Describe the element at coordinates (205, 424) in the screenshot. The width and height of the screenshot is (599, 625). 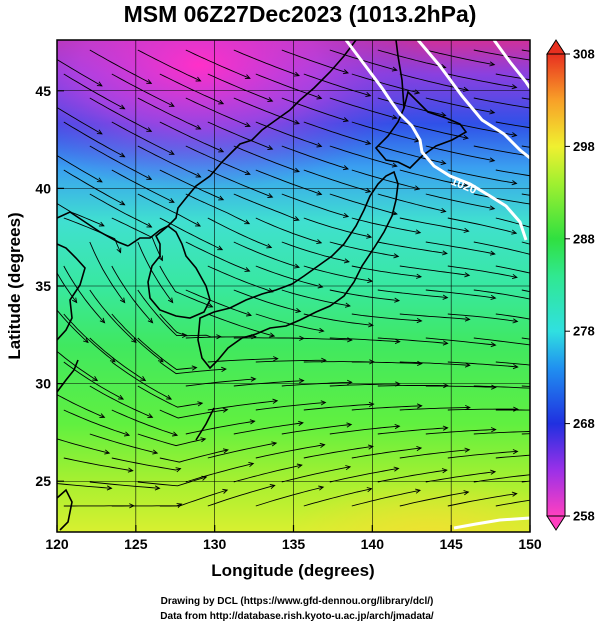
I see `coastline-ryukyu` at that location.